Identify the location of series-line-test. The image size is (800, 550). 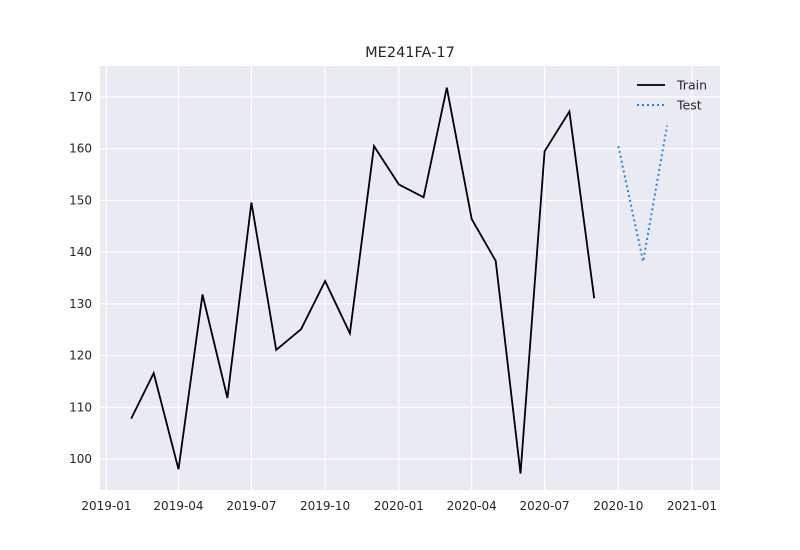
(643, 193).